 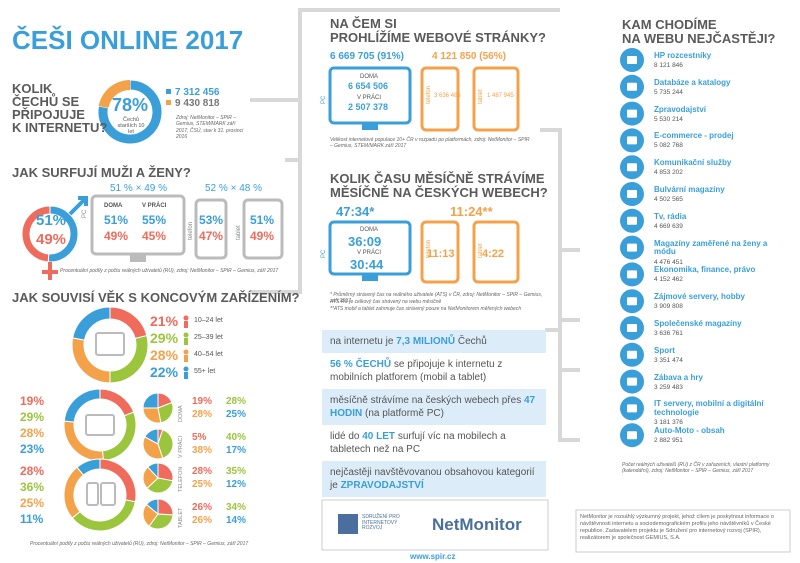 I want to click on split: 52 % × 48 %, so click(x=233, y=188).